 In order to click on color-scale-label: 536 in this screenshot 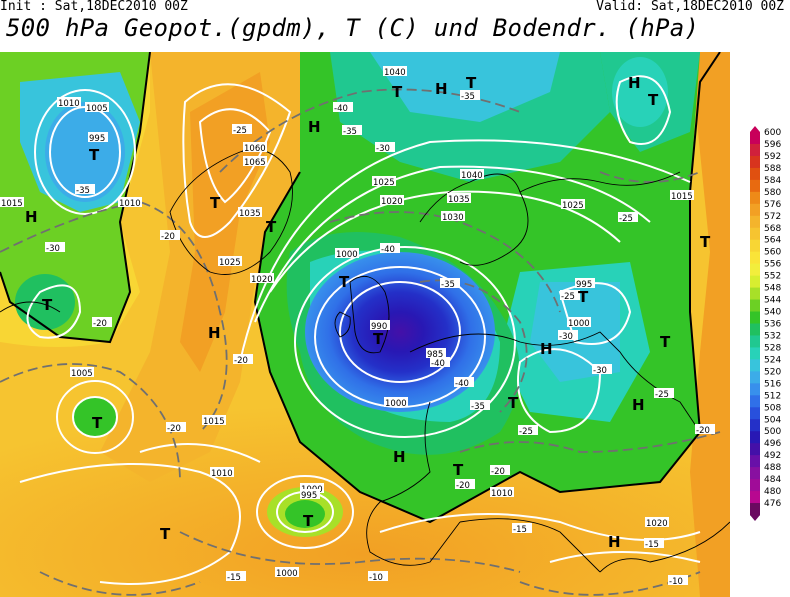, I will do `click(772, 325)`.